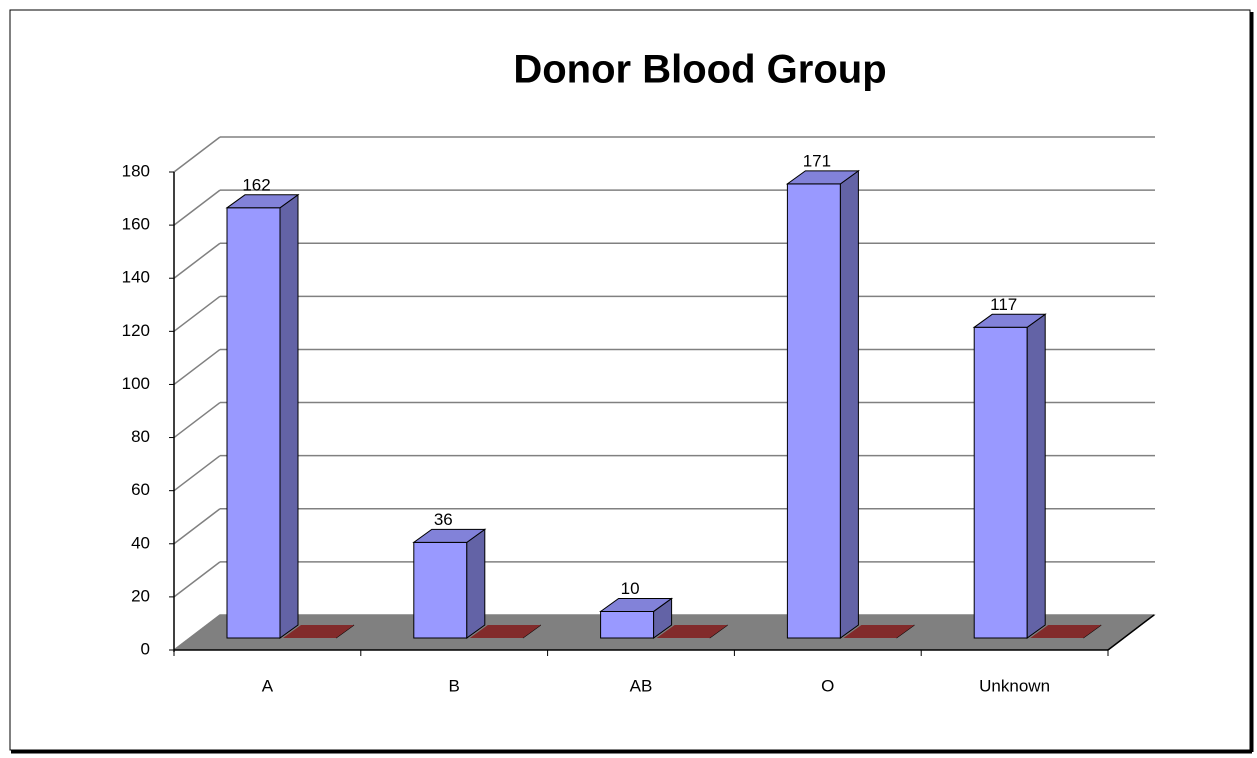  I want to click on y-tick-label: 120, so click(136, 330).